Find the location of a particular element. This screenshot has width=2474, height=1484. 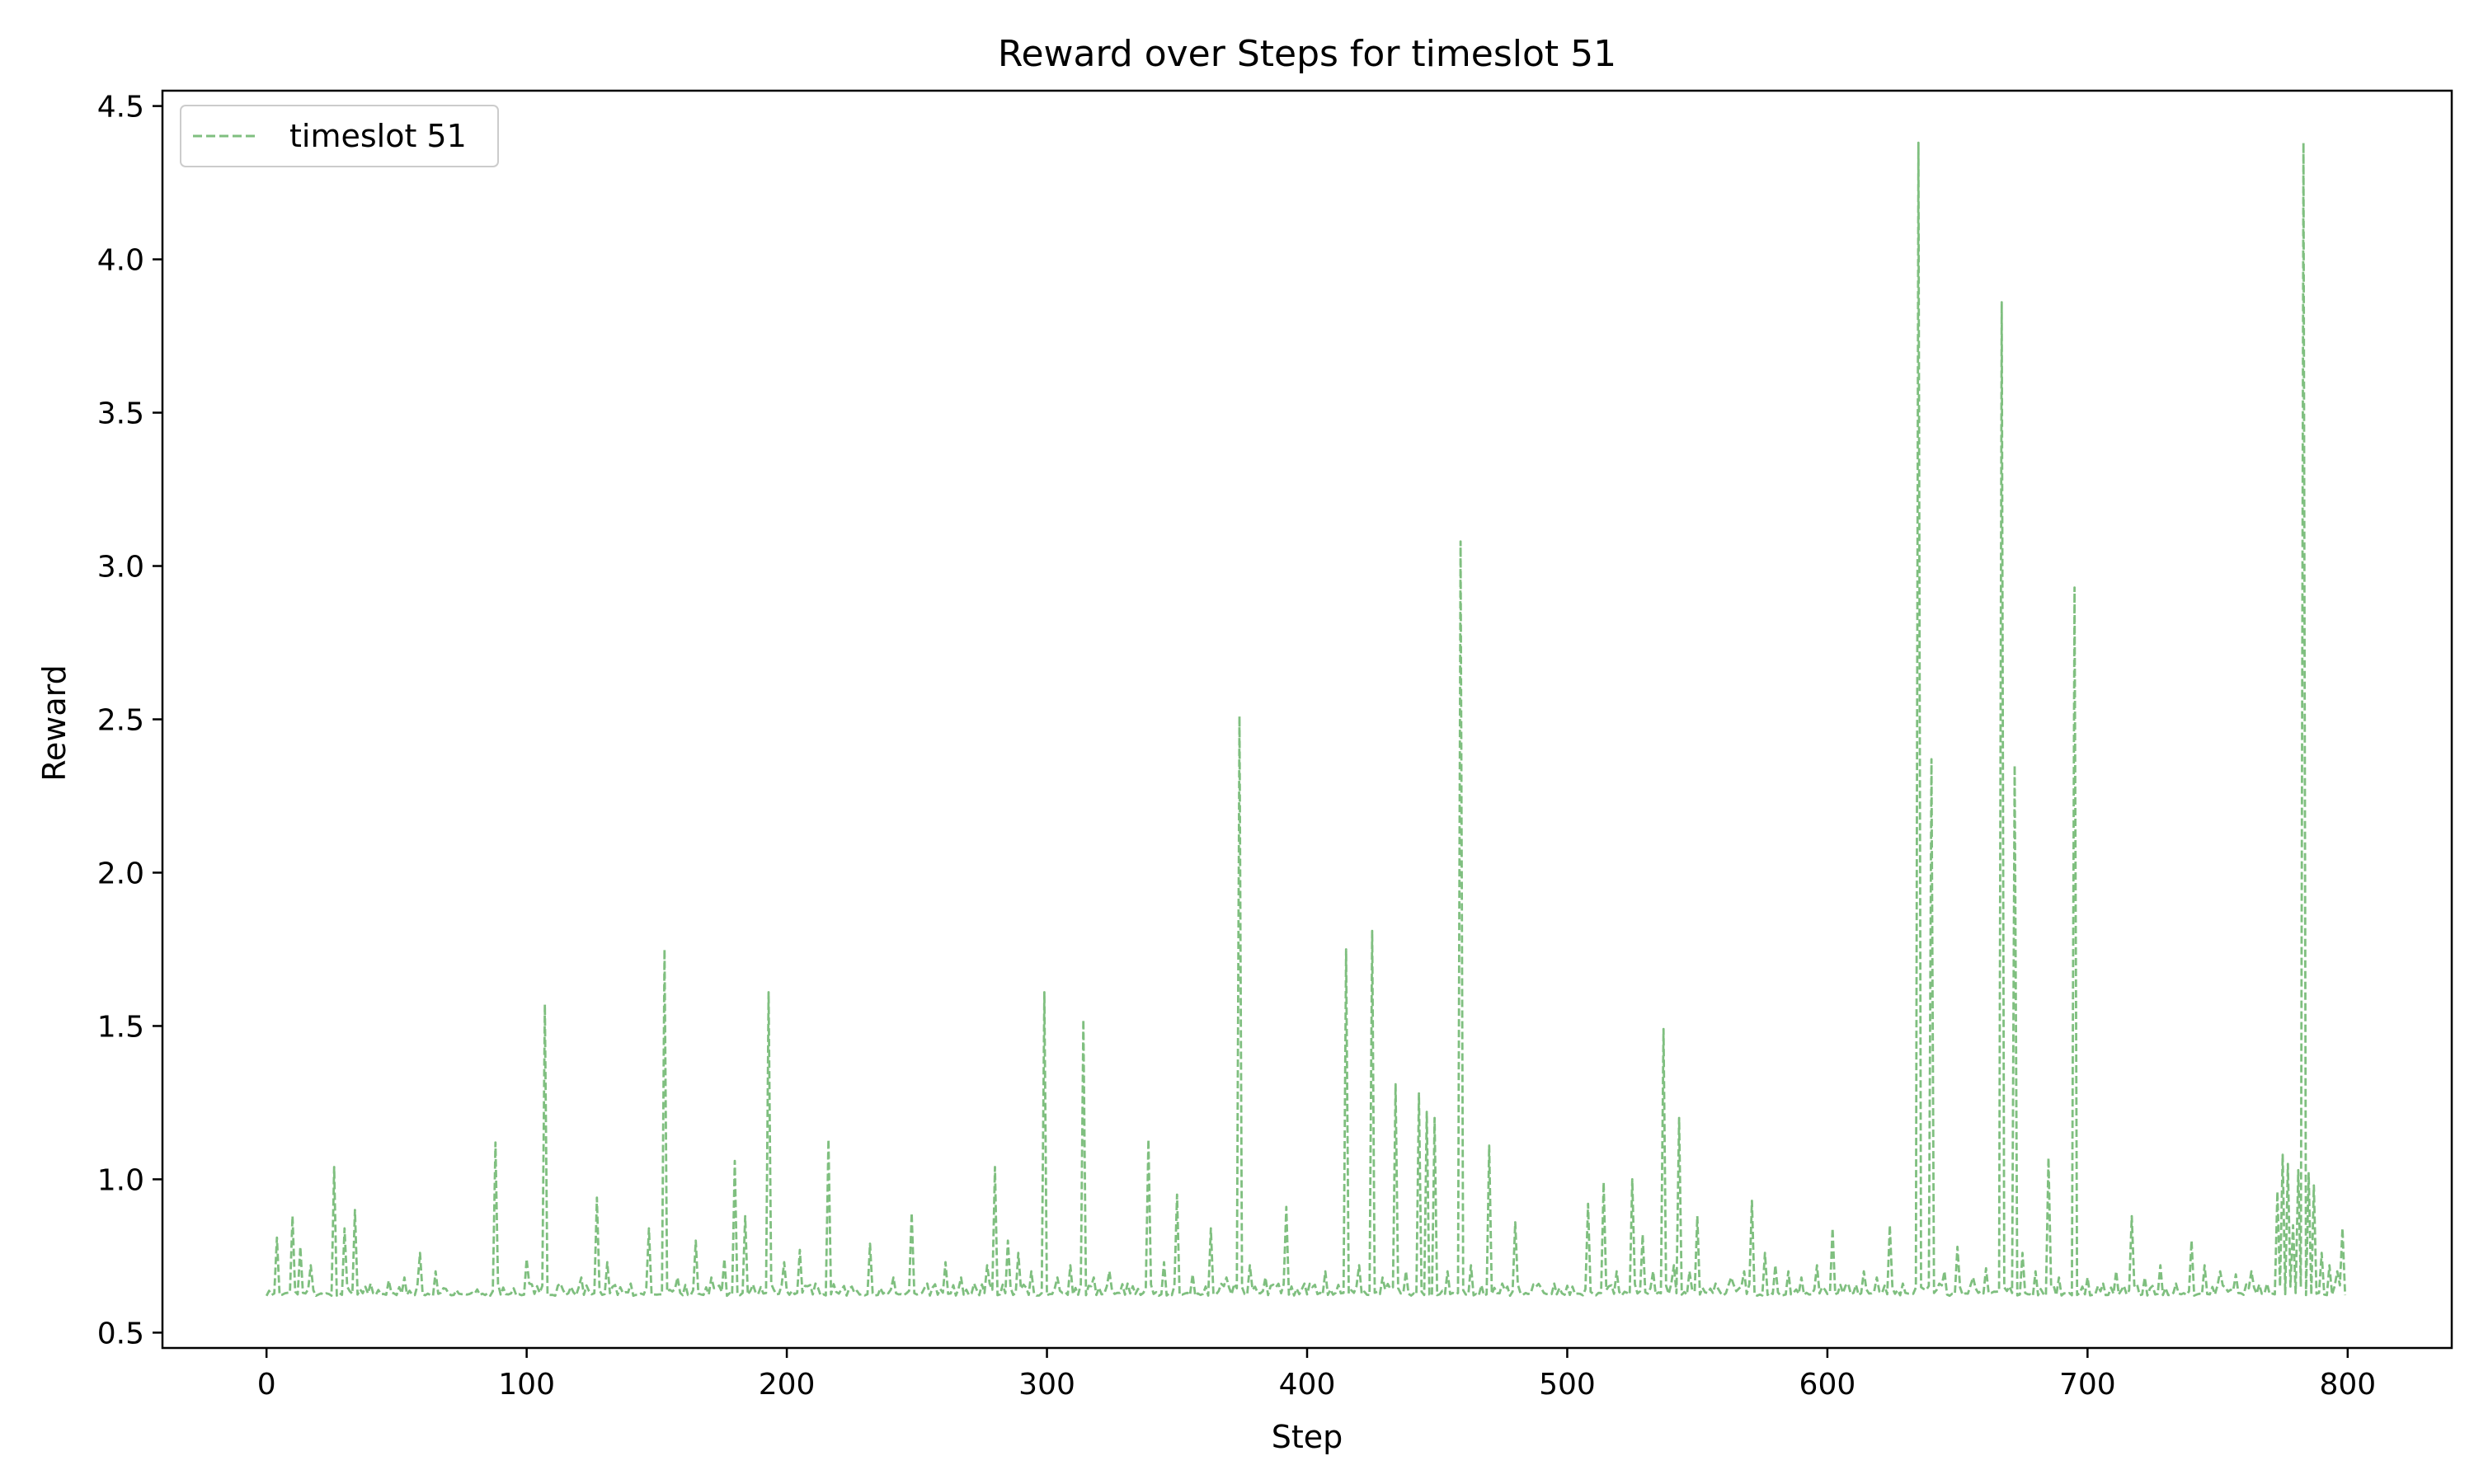

y-tick-label: 3.0 is located at coordinates (120, 568).